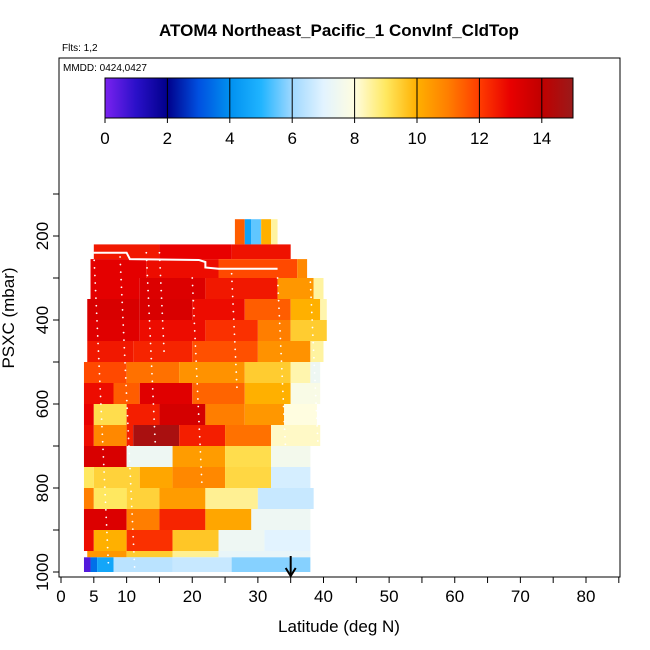  What do you see at coordinates (354, 138) in the screenshot?
I see `colorbar-tick-label: 8` at bounding box center [354, 138].